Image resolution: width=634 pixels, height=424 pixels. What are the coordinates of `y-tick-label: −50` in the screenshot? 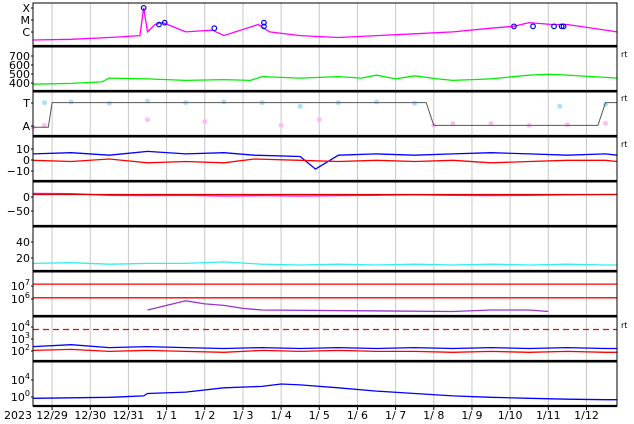 It's located at (18, 211).